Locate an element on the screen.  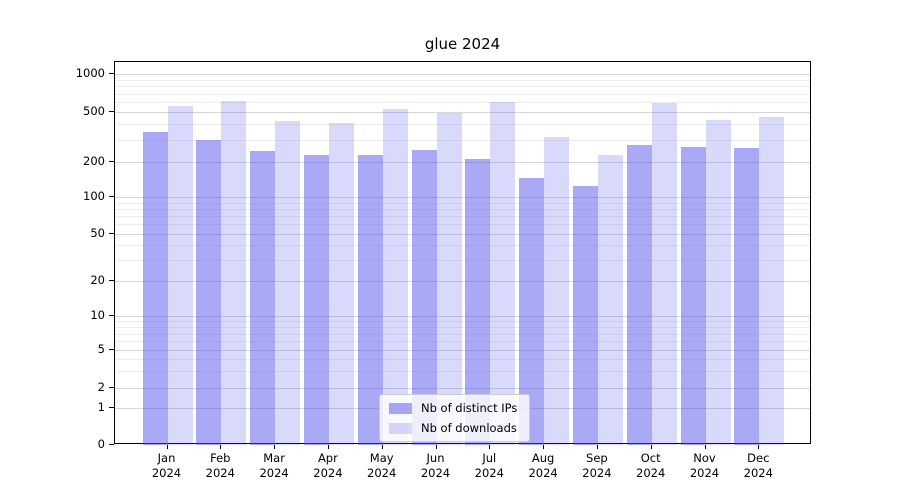
chart-title: glue 2024 is located at coordinates (462, 44).